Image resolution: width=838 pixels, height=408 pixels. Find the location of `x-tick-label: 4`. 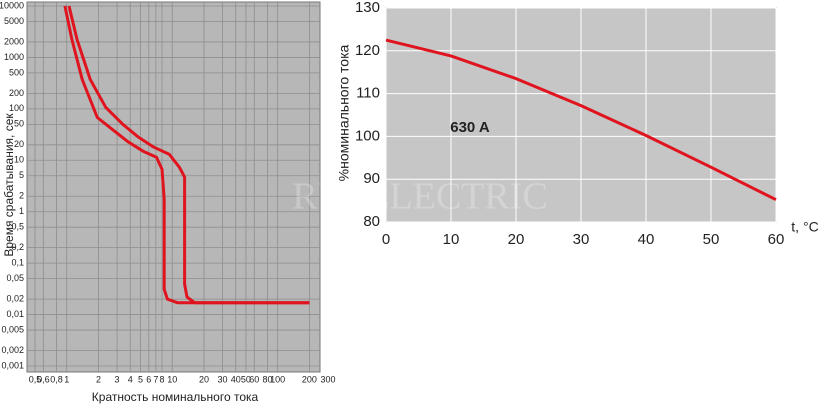

x-tick-label: 4 is located at coordinates (130, 379).